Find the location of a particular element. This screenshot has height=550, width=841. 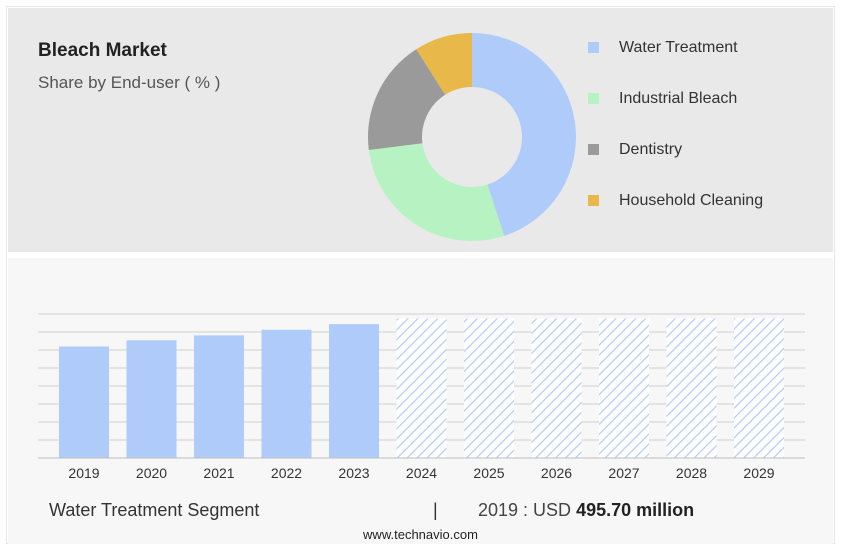

x-tick-label-2021: 2021 is located at coordinates (218, 473).